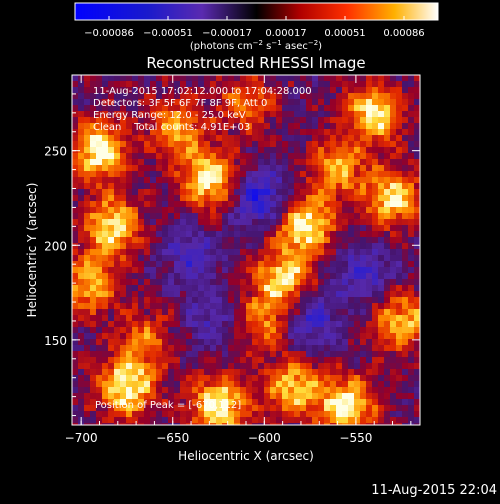 The image size is (500, 504). What do you see at coordinates (285, 33) in the screenshot?
I see `colorbar-tick-label: 0.00017` at bounding box center [285, 33].